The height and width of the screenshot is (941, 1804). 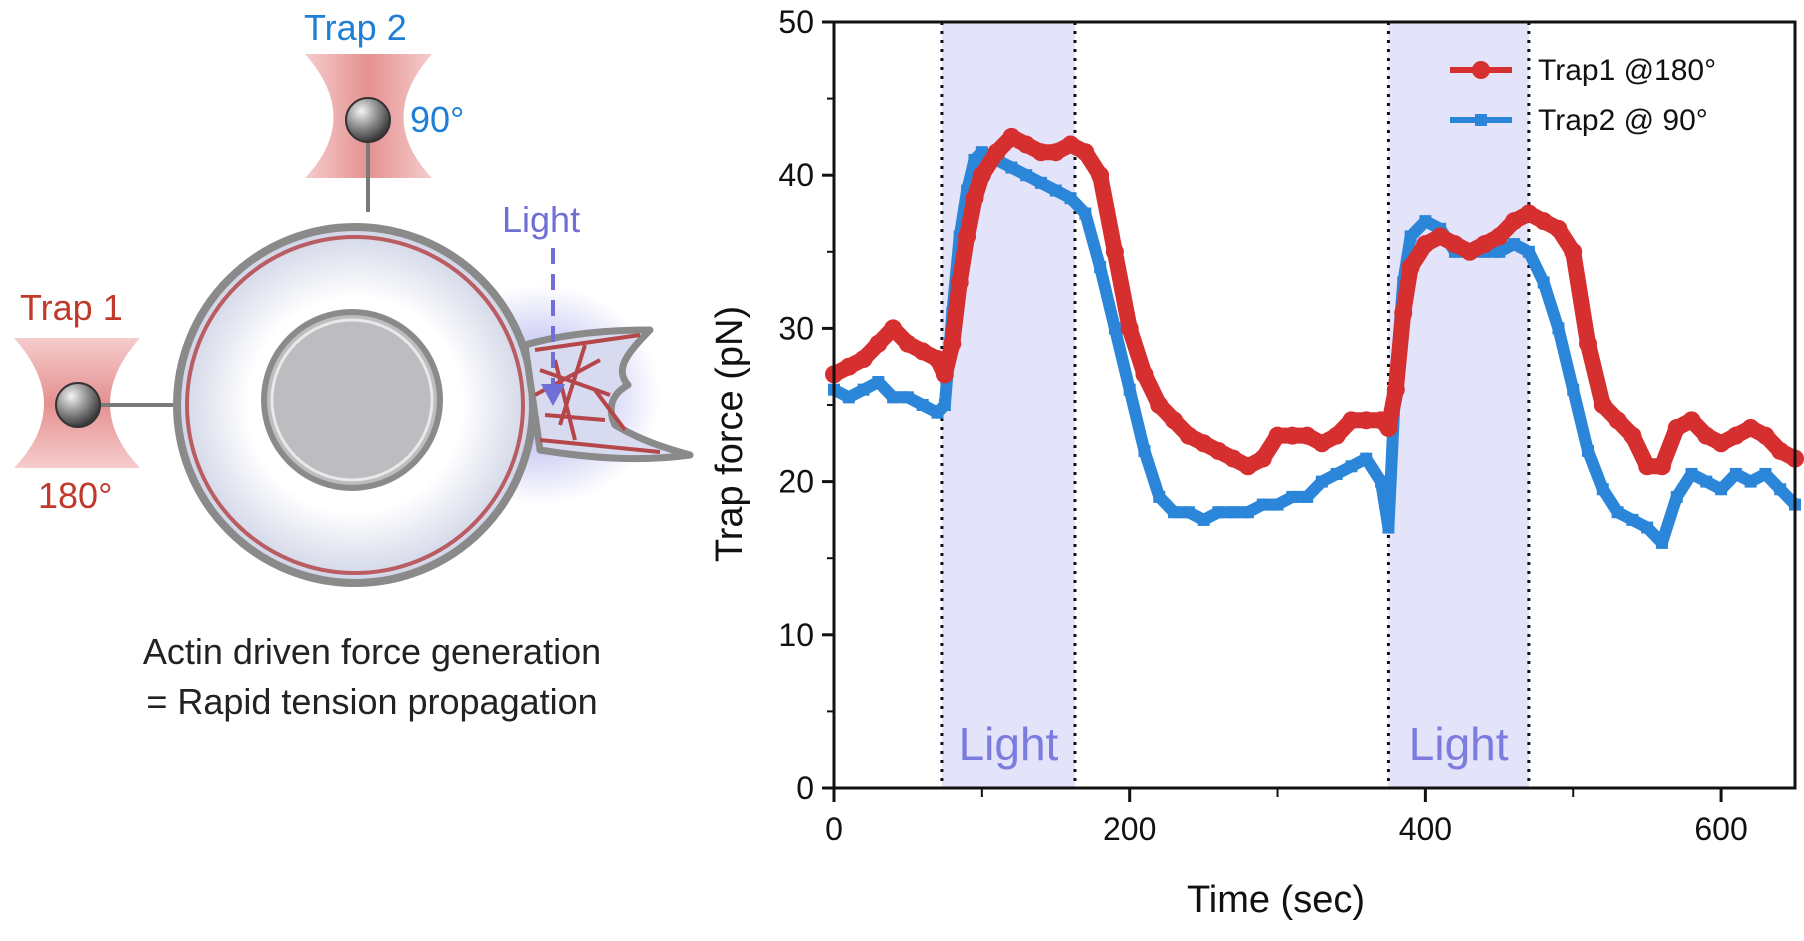 I want to click on y-tick-label: 50, so click(x=796, y=22).